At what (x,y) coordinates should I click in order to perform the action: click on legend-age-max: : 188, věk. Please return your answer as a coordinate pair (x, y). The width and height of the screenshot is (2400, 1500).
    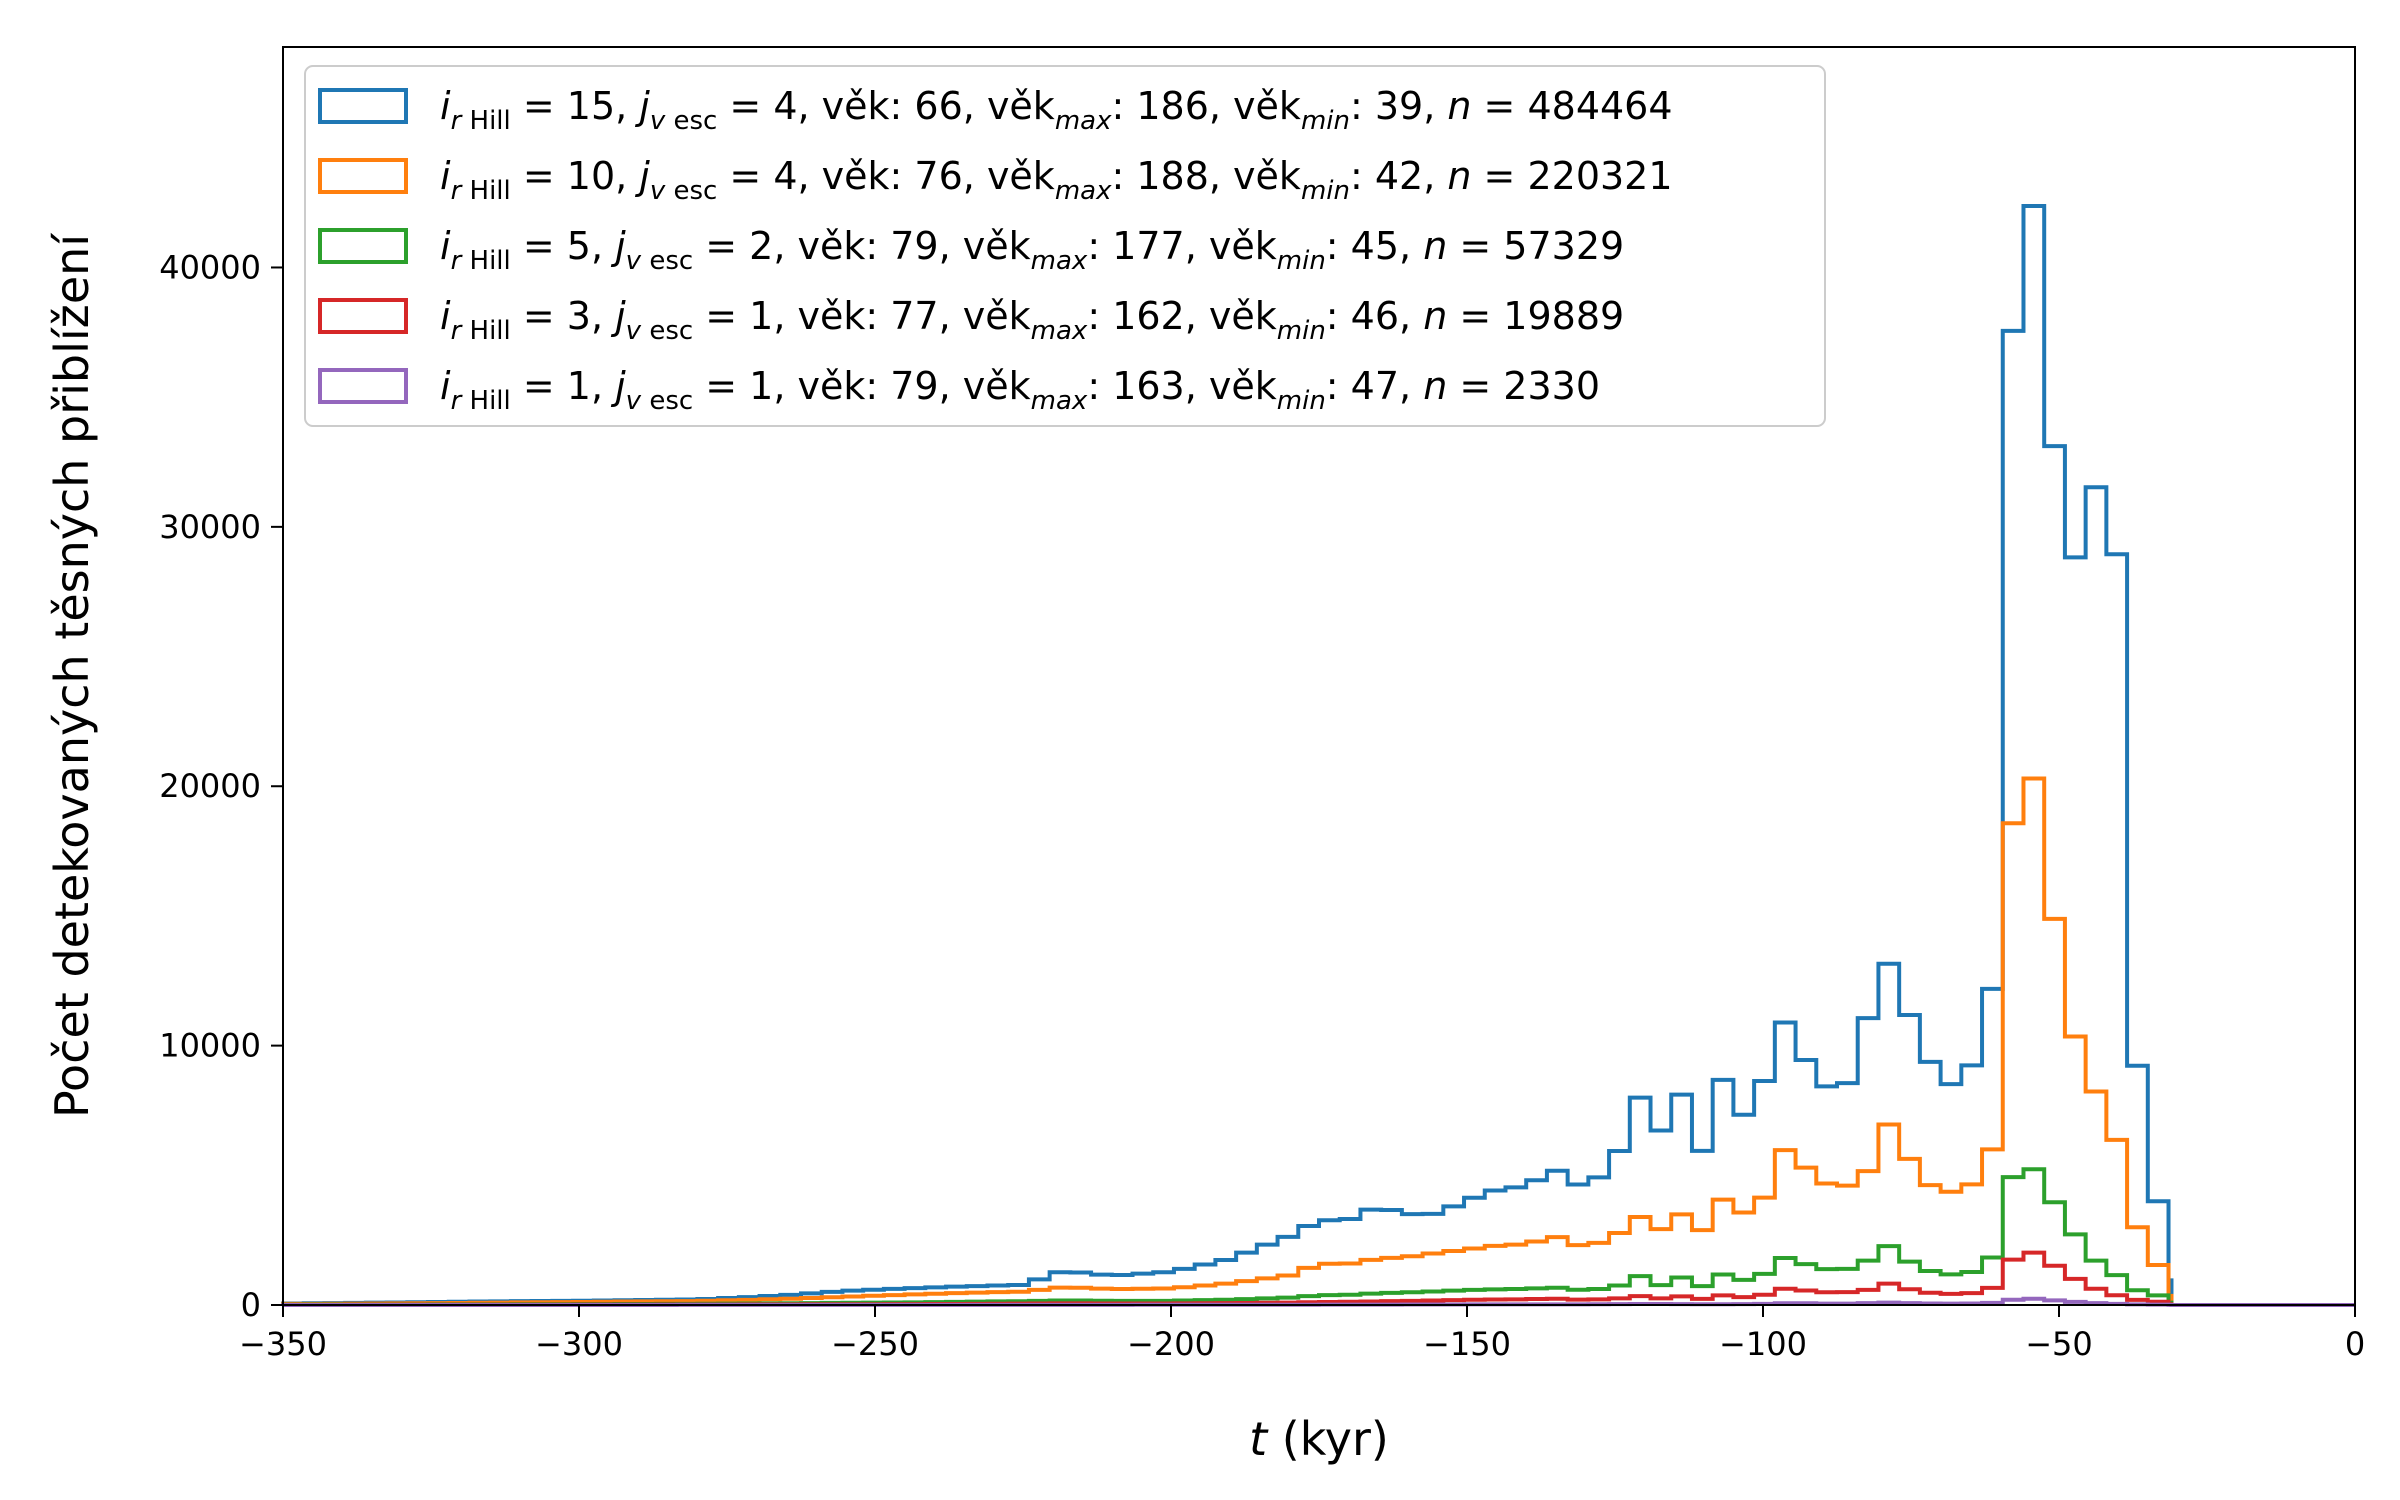
    Looking at the image, I should click on (1205, 176).